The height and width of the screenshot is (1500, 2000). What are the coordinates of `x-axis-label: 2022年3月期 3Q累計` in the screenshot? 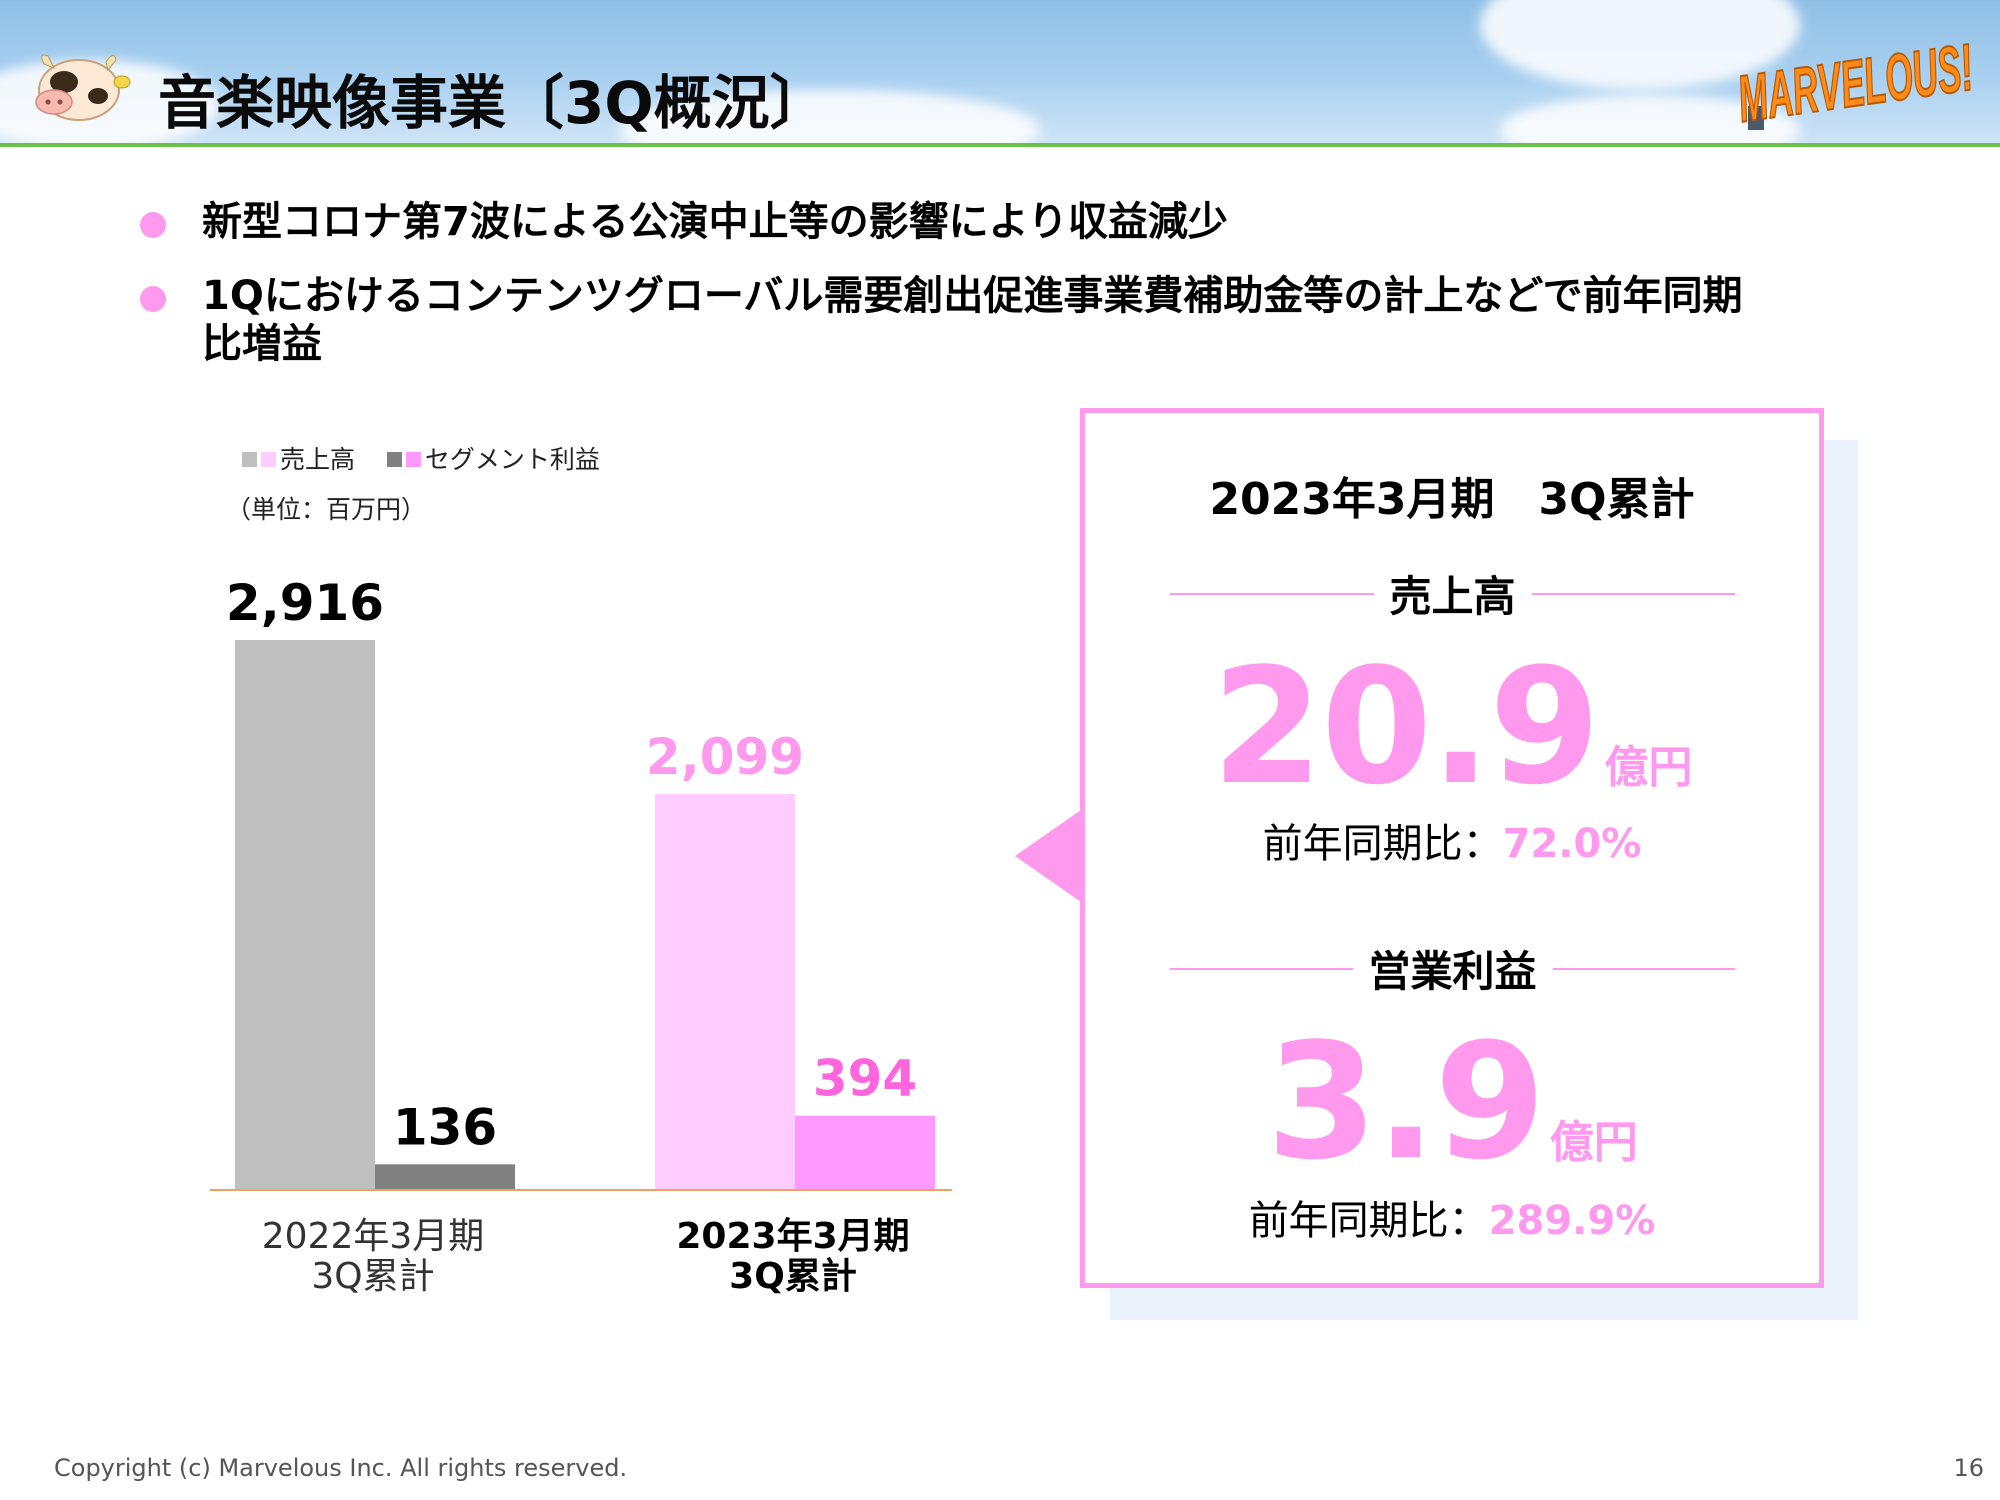 It's located at (373, 1256).